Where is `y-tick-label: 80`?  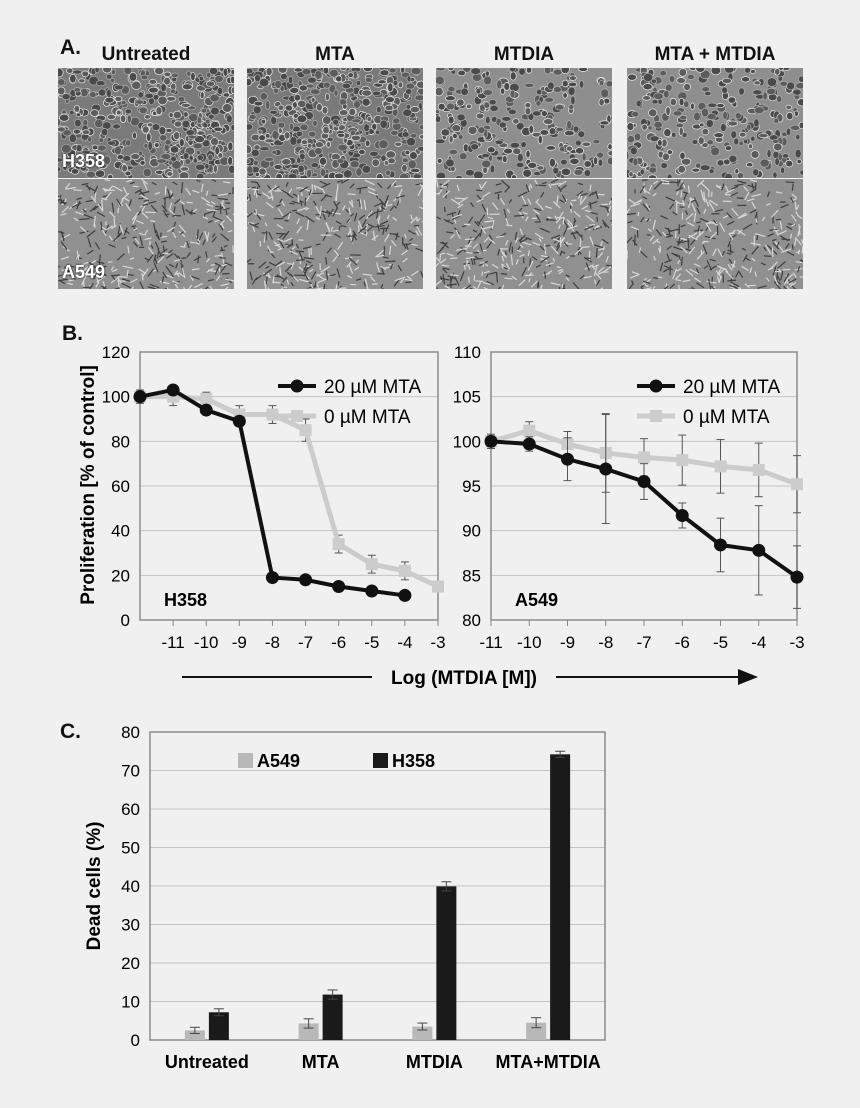
y-tick-label: 80 is located at coordinates (120, 441).